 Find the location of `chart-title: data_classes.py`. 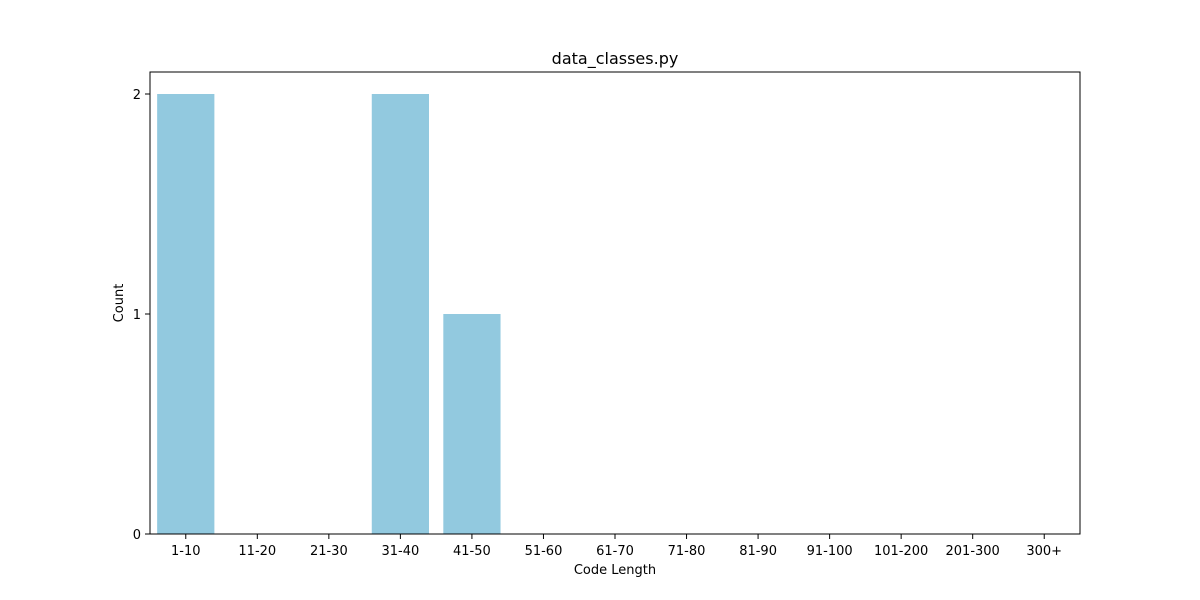

chart-title: data_classes.py is located at coordinates (615, 59).